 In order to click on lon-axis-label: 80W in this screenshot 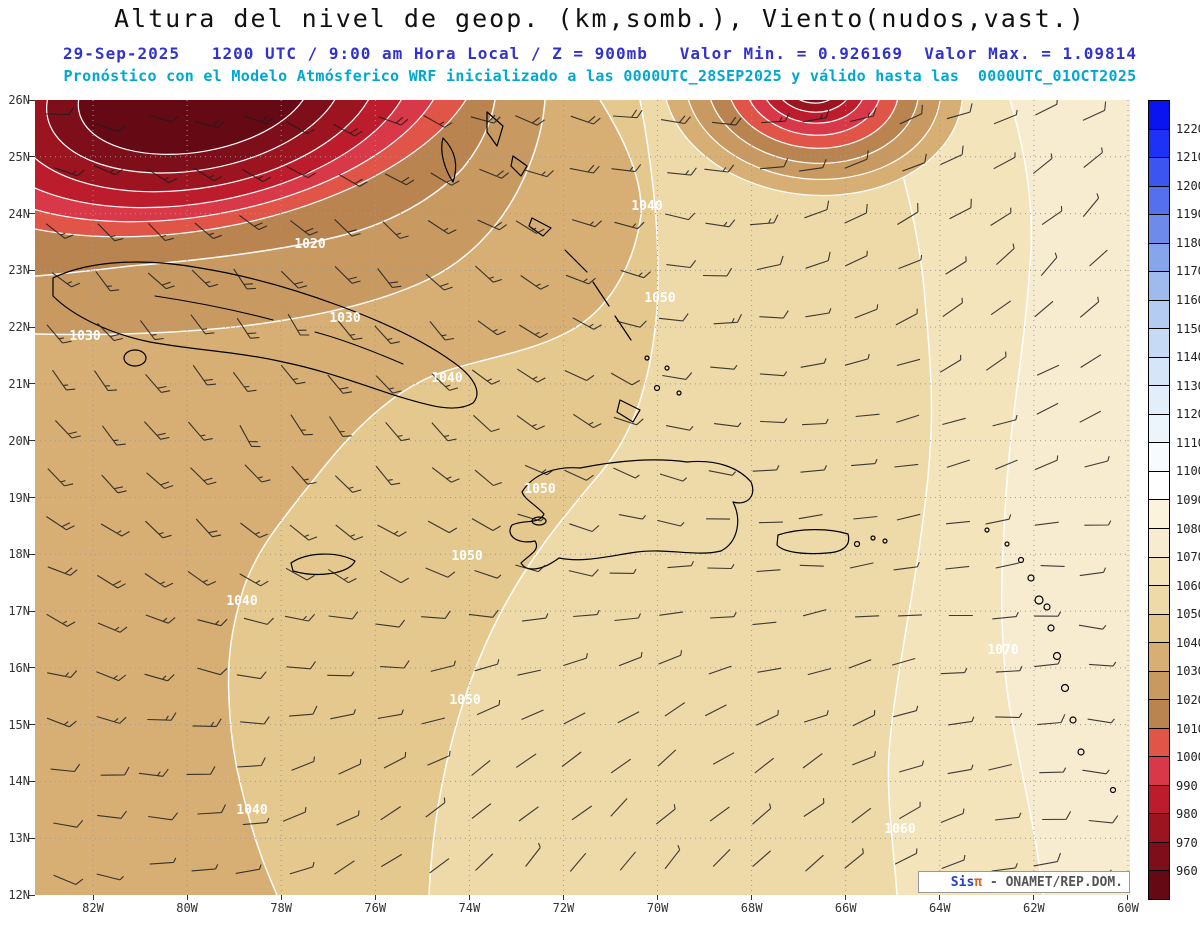, I will do `click(187, 908)`.